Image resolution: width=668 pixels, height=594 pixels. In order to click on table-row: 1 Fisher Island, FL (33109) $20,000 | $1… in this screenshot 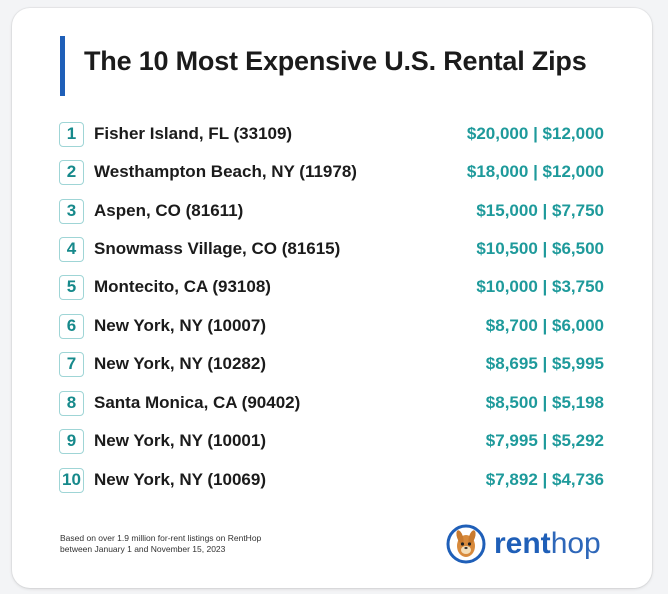, I will do `click(331, 134)`.